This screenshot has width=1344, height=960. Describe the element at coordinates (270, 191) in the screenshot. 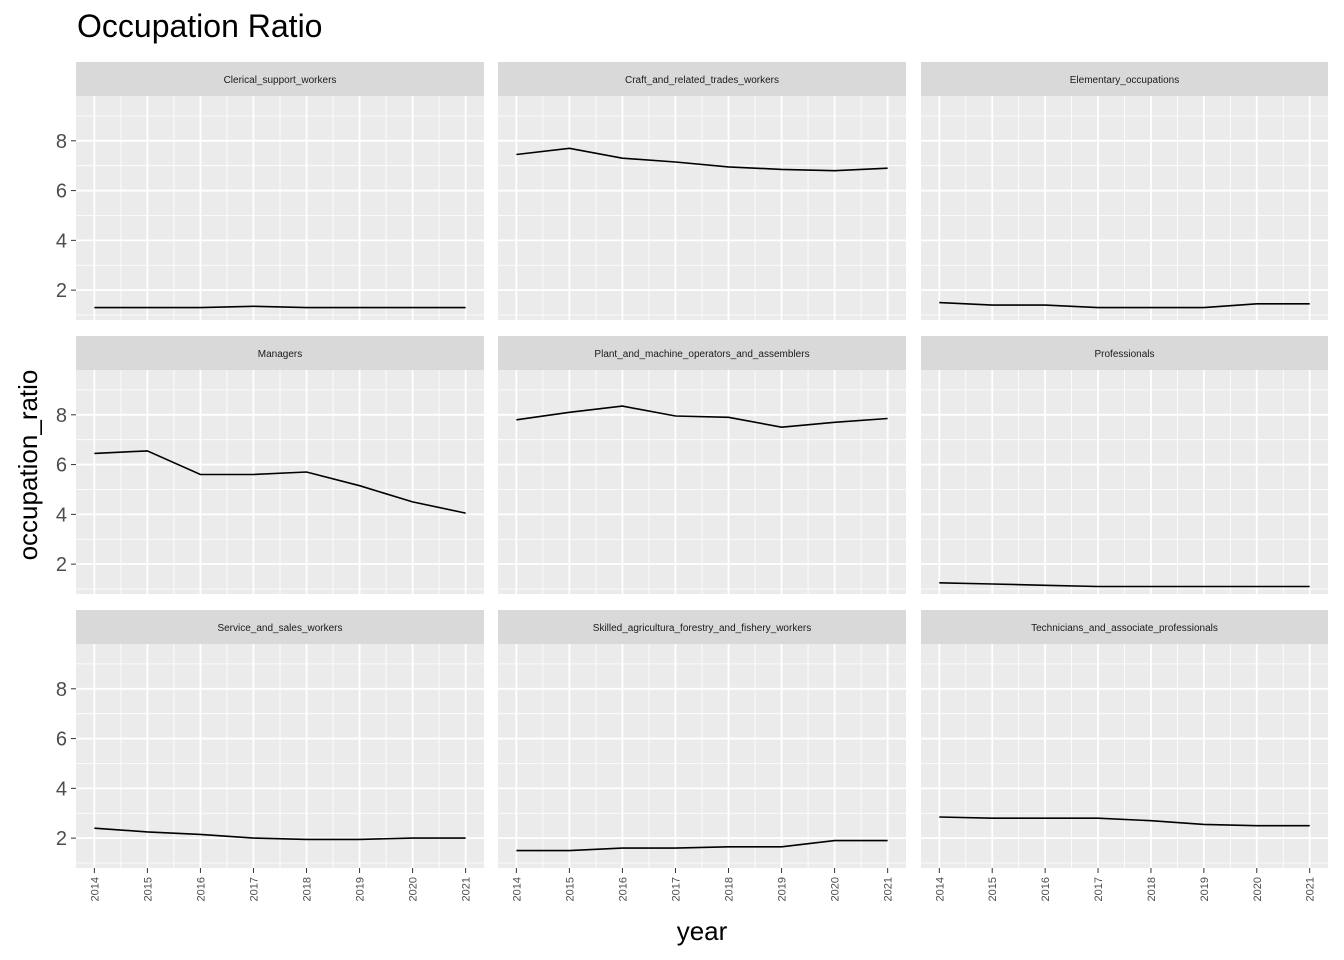

I see `facet-panel: Clerical_support_workers 2 4 6 8` at that location.